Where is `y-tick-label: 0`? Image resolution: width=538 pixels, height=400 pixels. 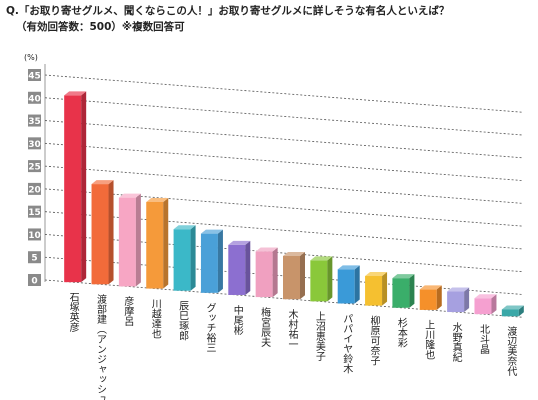 y-tick-label: 0 is located at coordinates (34, 282).